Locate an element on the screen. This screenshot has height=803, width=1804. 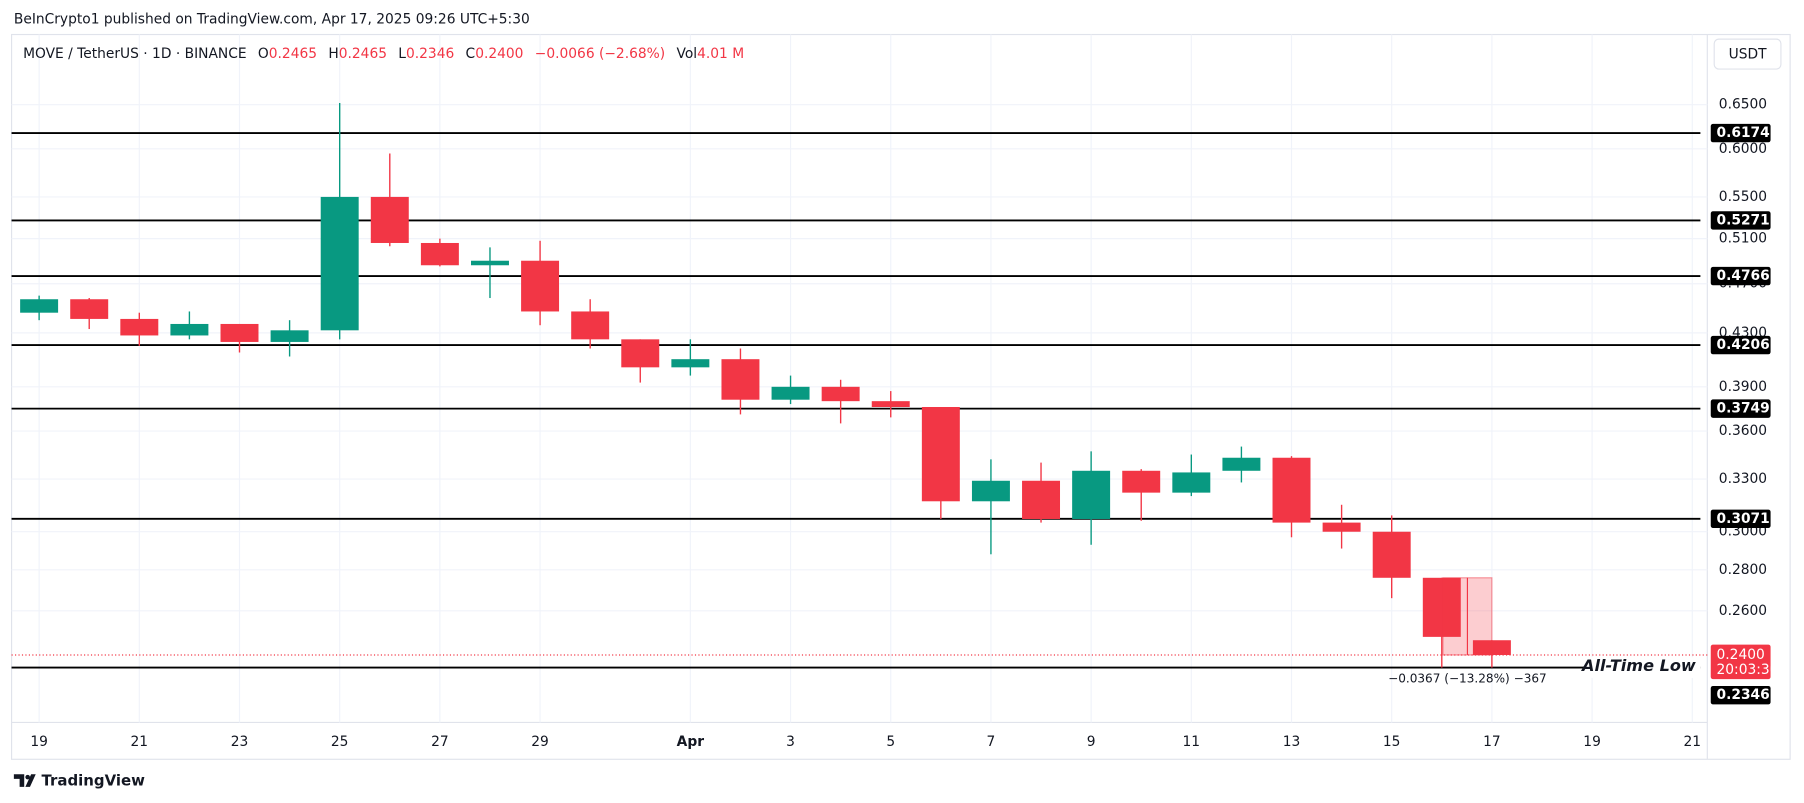
legend-key: L is located at coordinates (402, 54).